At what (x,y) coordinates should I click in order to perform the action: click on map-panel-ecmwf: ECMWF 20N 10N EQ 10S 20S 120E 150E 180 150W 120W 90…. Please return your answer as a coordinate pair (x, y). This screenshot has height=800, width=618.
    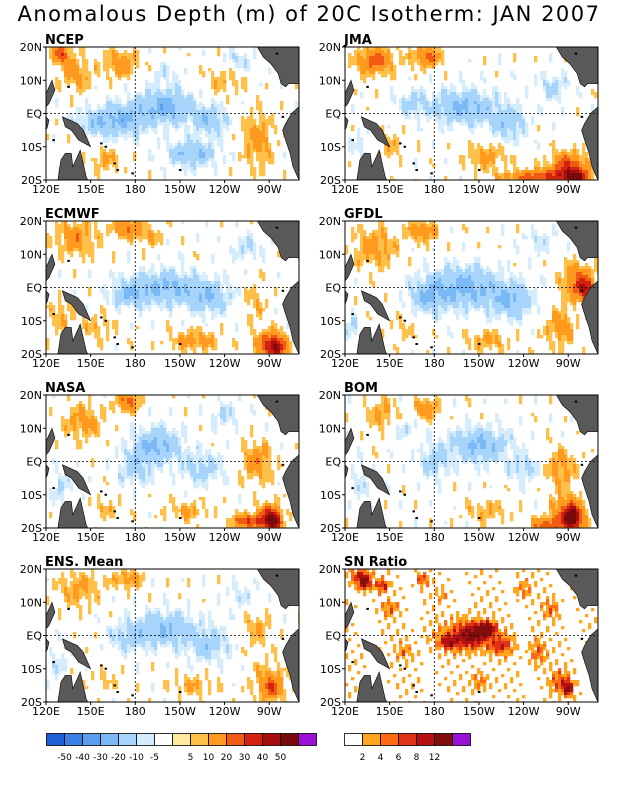
    Looking at the image, I should click on (176, 291).